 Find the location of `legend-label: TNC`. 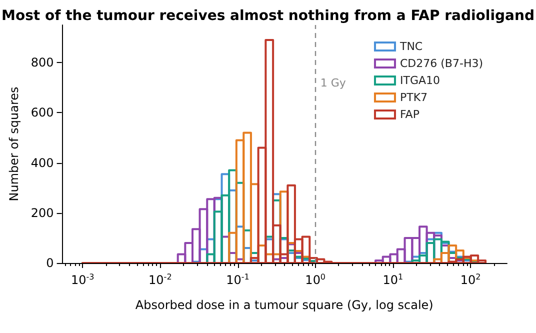

legend-label: TNC is located at coordinates (410, 46).